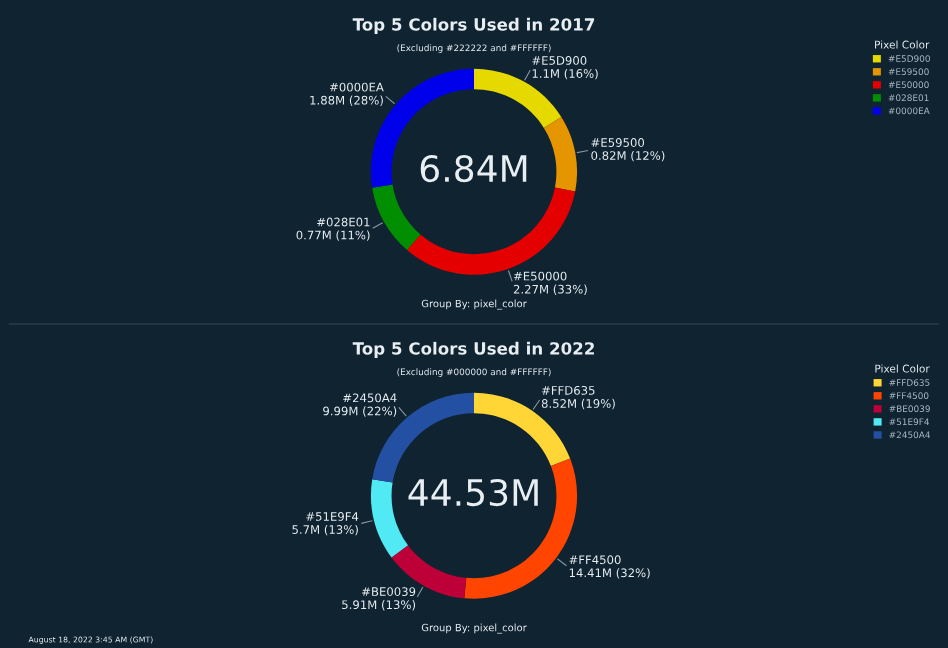  What do you see at coordinates (473, 168) in the screenshot?
I see `text: 6.84M` at bounding box center [473, 168].